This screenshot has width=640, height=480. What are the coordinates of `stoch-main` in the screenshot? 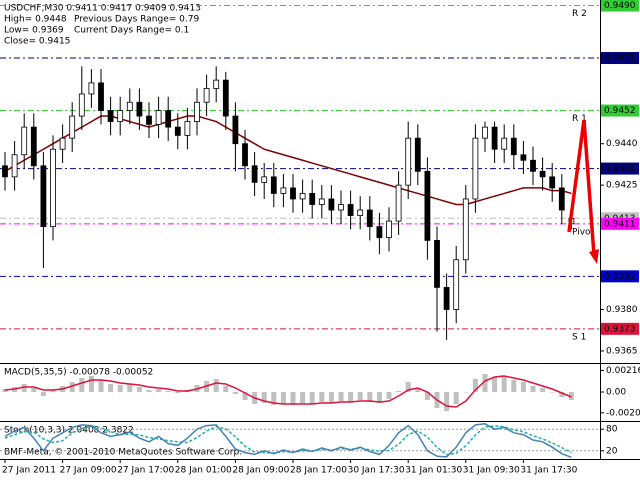 It's located at (288, 440).